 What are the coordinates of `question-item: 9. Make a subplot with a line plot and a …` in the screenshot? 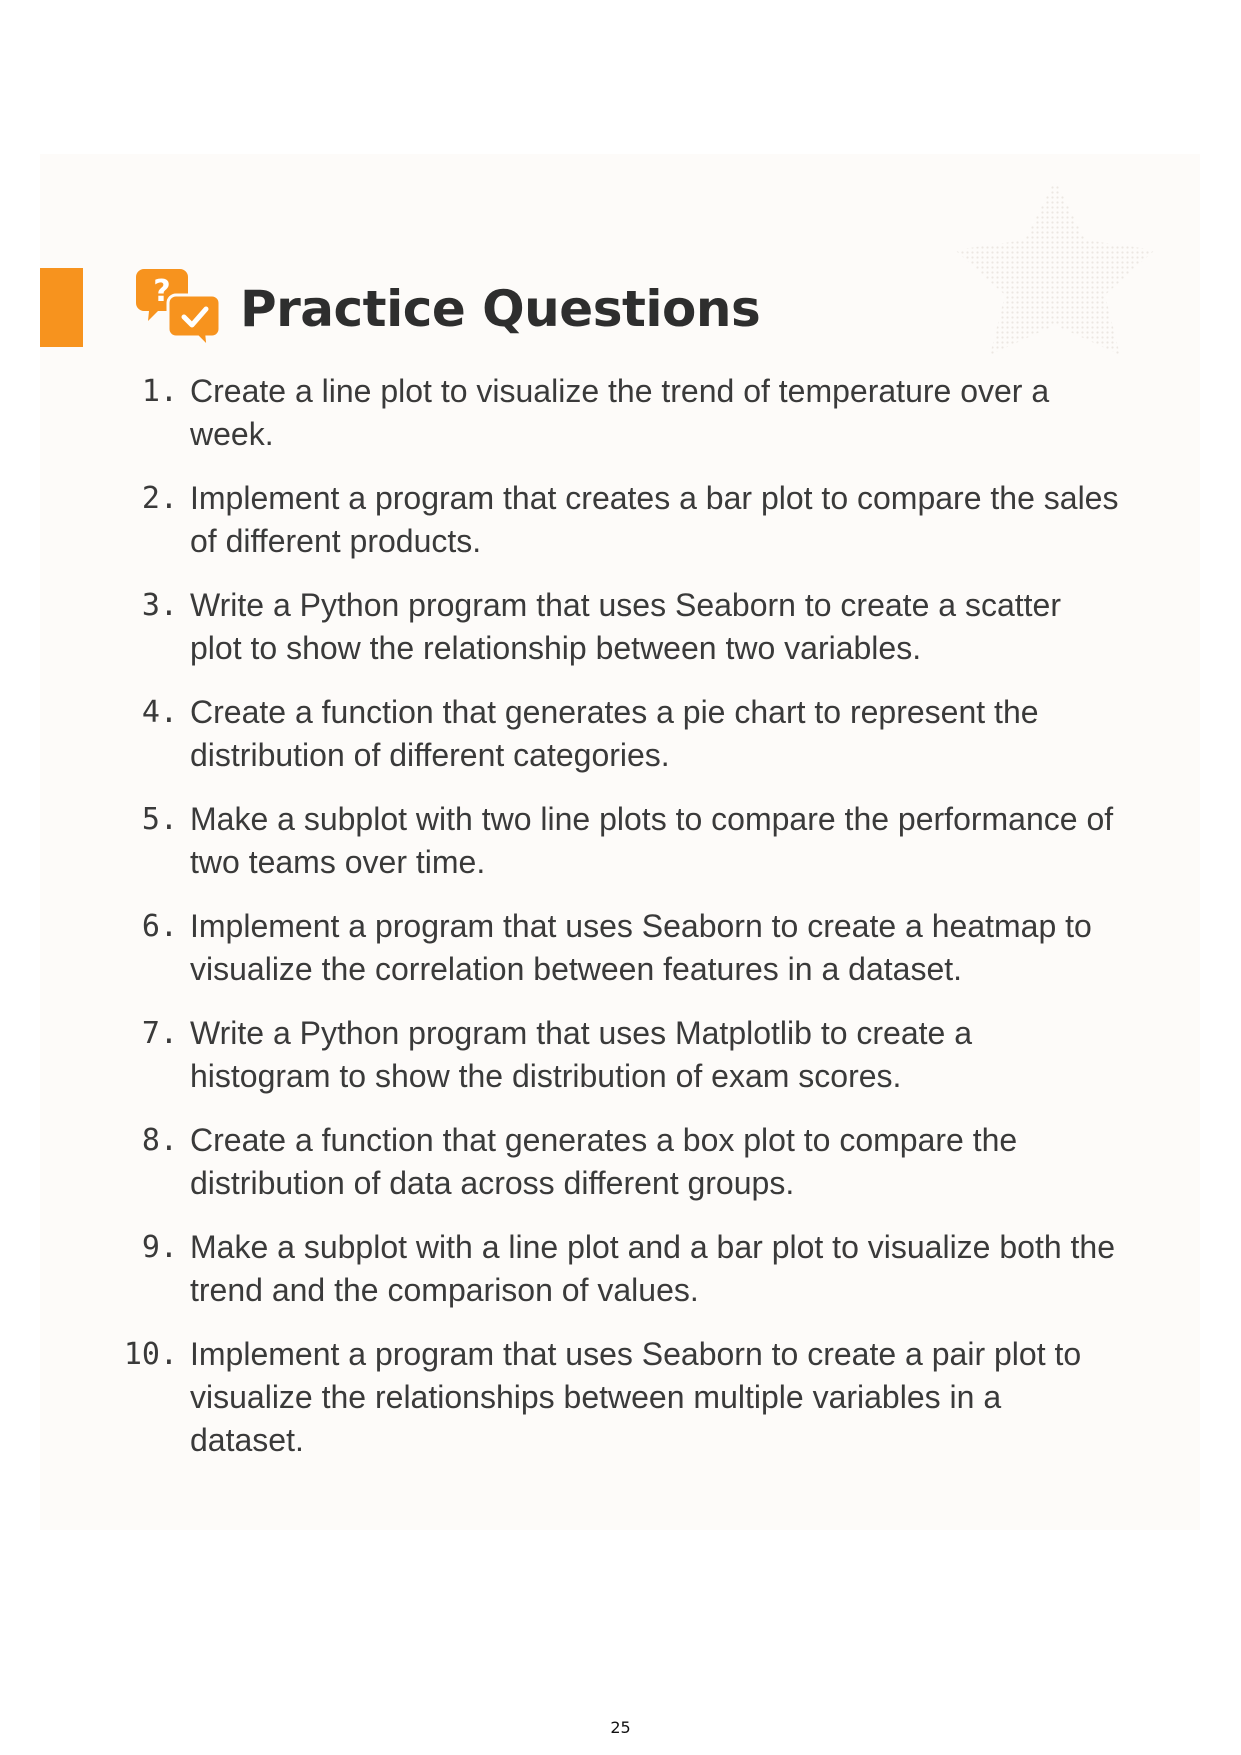 It's located at (615, 1269).